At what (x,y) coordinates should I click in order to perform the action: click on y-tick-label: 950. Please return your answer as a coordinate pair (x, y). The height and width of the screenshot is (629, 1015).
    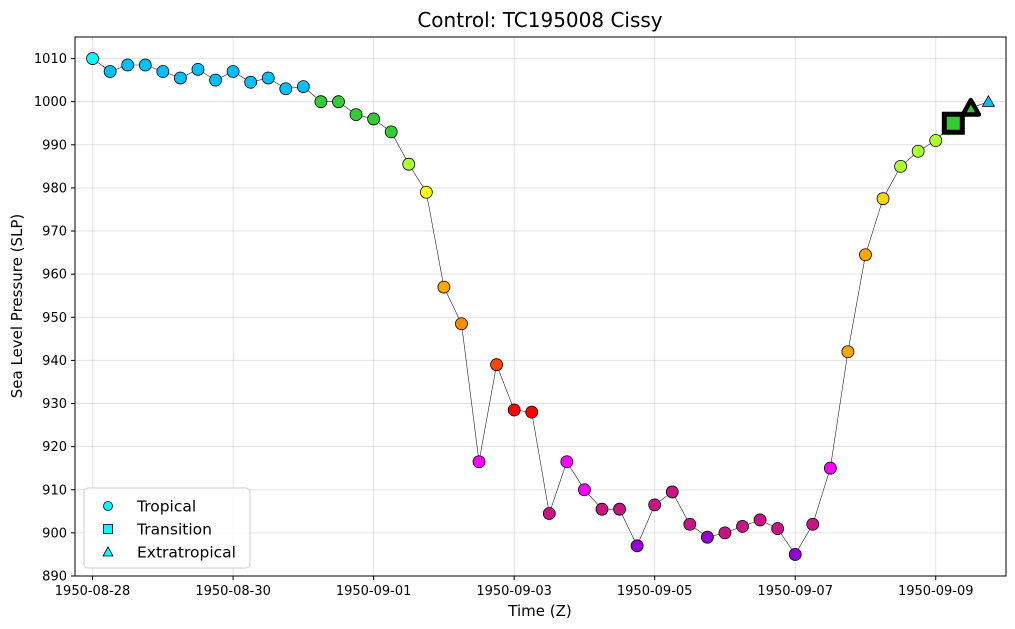
    Looking at the image, I should click on (54, 318).